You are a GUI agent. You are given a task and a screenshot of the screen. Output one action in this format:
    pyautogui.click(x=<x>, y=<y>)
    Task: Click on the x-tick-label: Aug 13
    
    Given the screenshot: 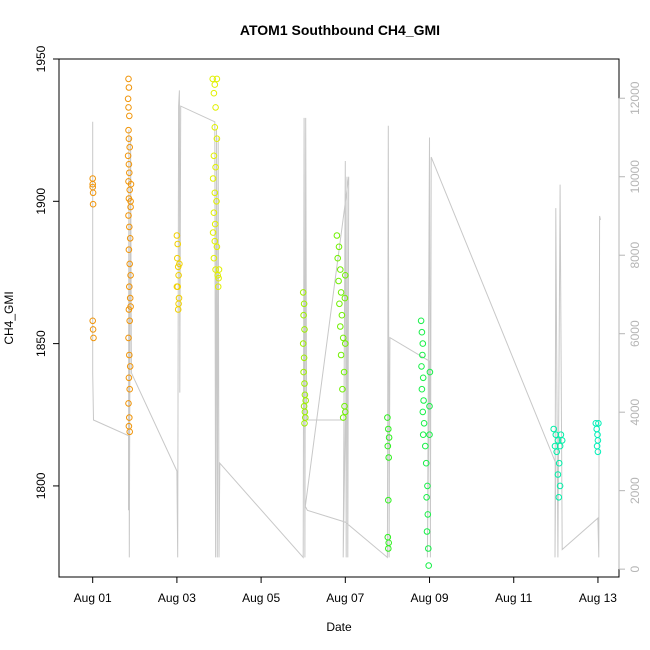 What is the action you would take?
    pyautogui.click(x=598, y=598)
    